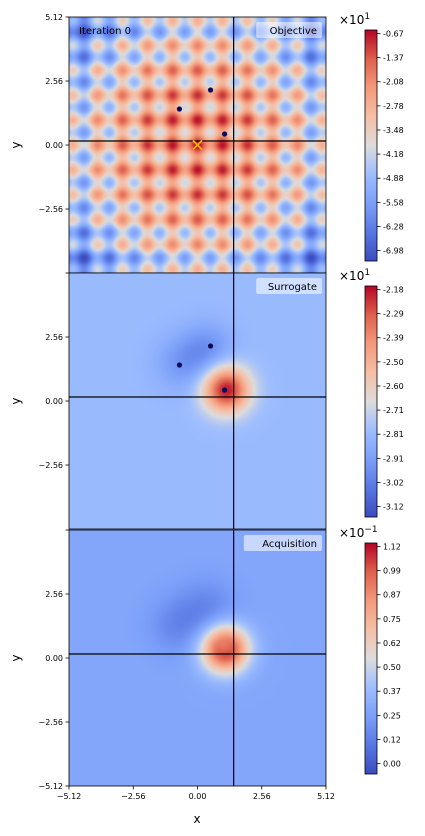 This screenshot has height=836, width=425. I want to click on colorbar-tick-label: -5.58, so click(393, 202).